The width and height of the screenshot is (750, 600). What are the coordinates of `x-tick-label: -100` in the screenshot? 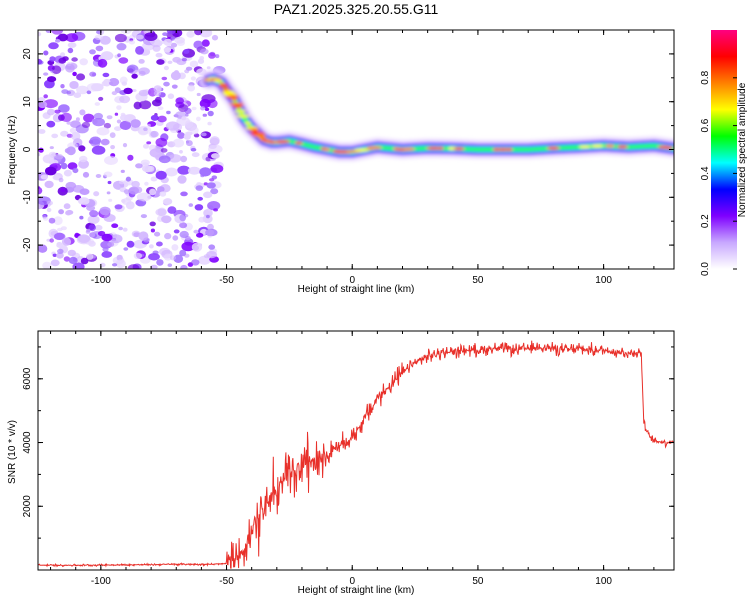 It's located at (101, 581).